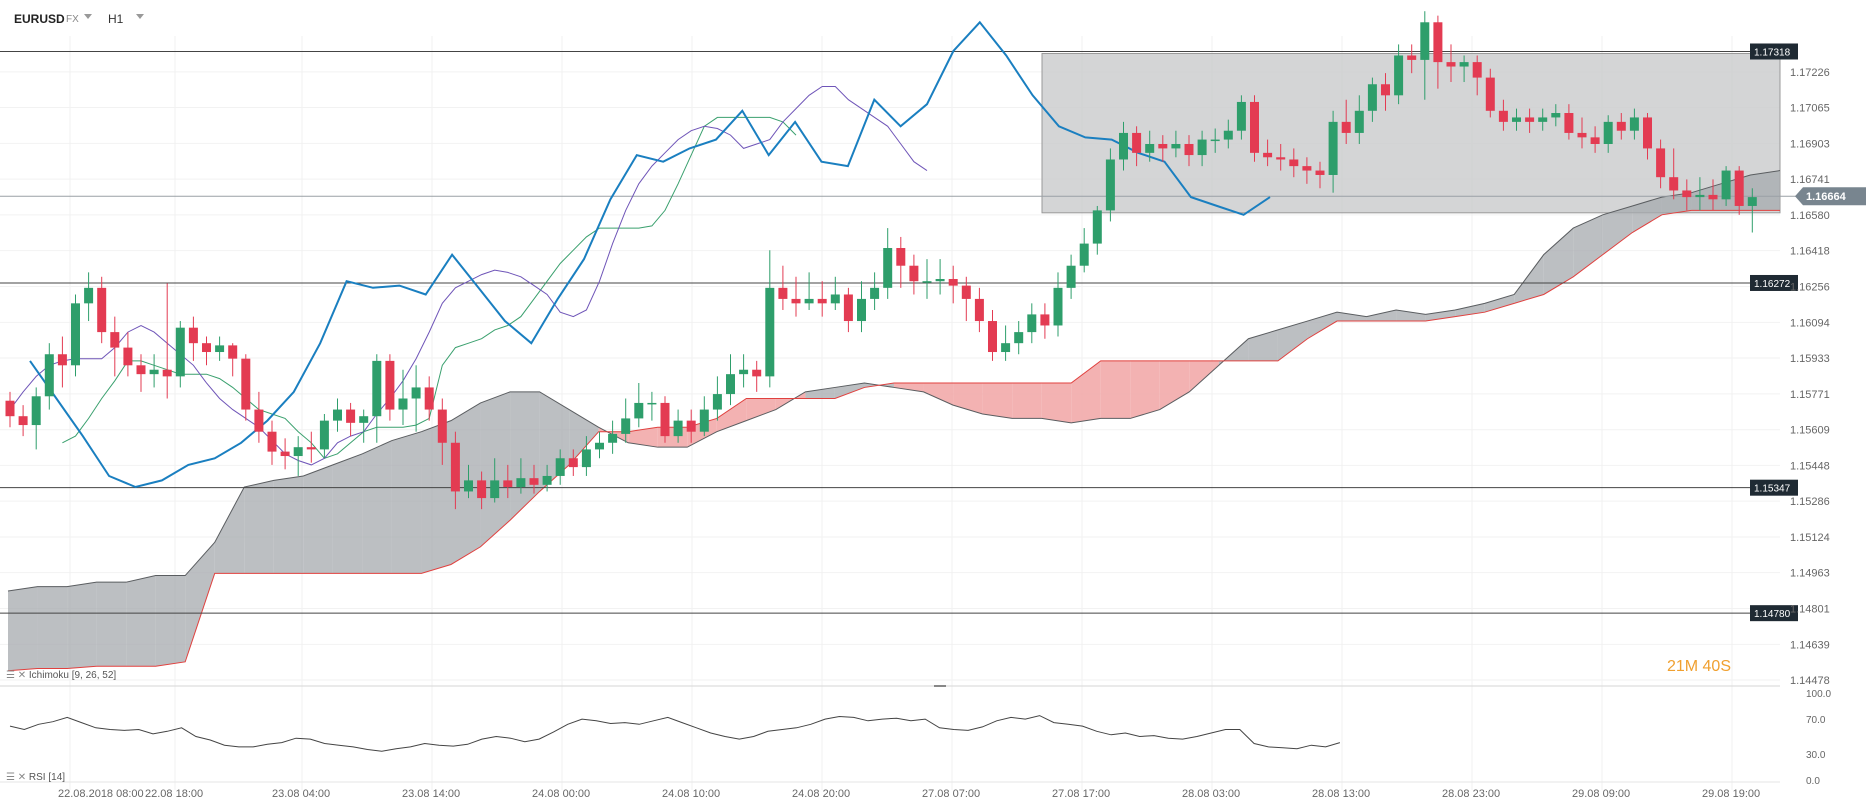  I want to click on candle-countdown: 21M 40S, so click(1699, 667).